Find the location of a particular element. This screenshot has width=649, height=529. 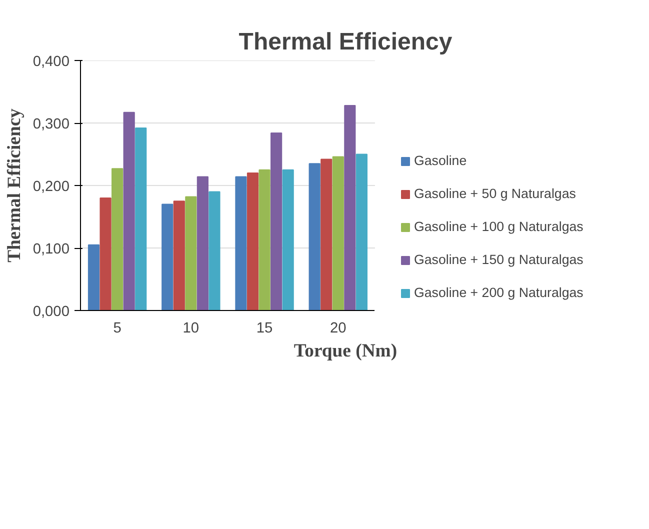

x-tick-label: 15 is located at coordinates (264, 328).